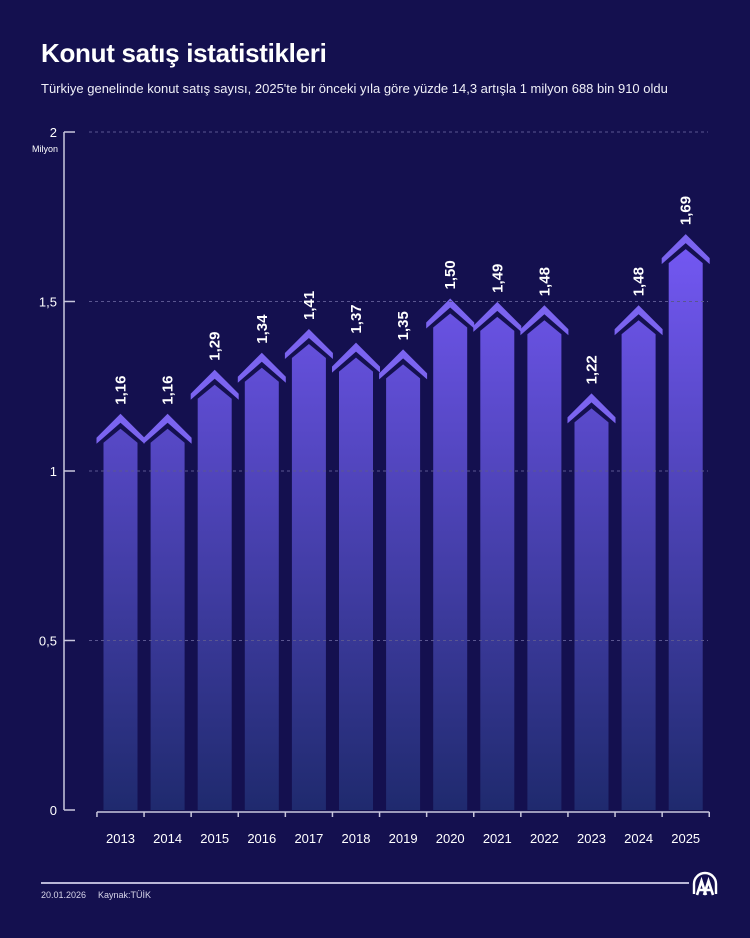 The width and height of the screenshot is (750, 938). Describe the element at coordinates (167, 838) in the screenshot. I see `x-tick-label: 2014` at that location.